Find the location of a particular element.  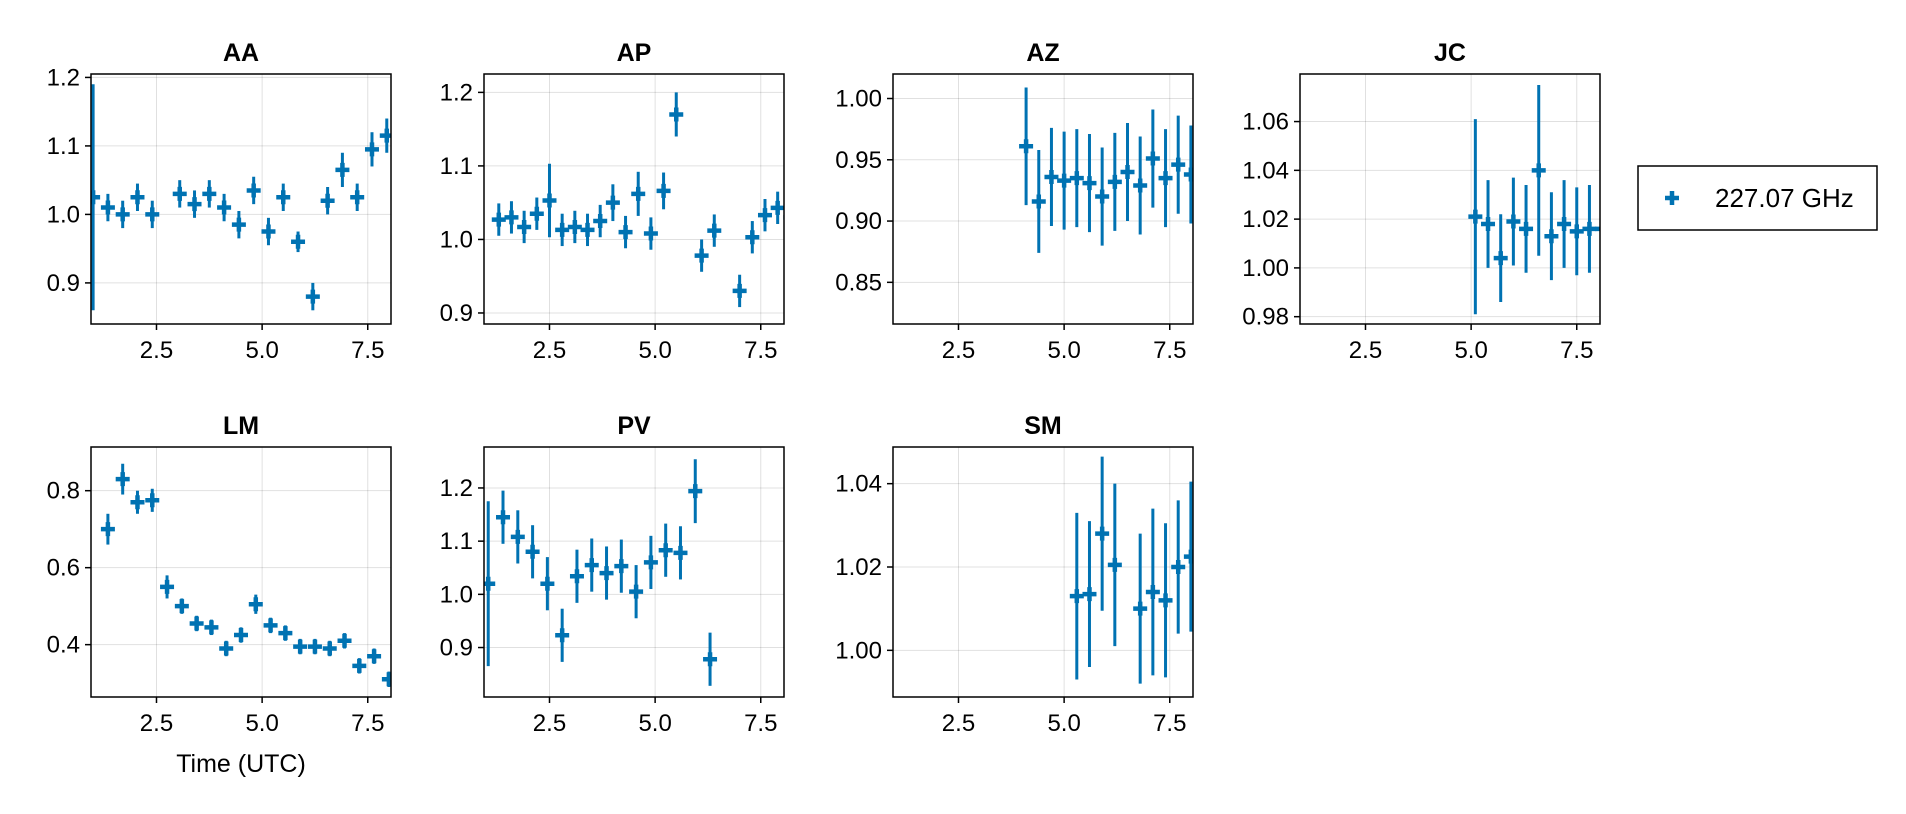

legend: 227.07 GHz is located at coordinates (1757, 198).